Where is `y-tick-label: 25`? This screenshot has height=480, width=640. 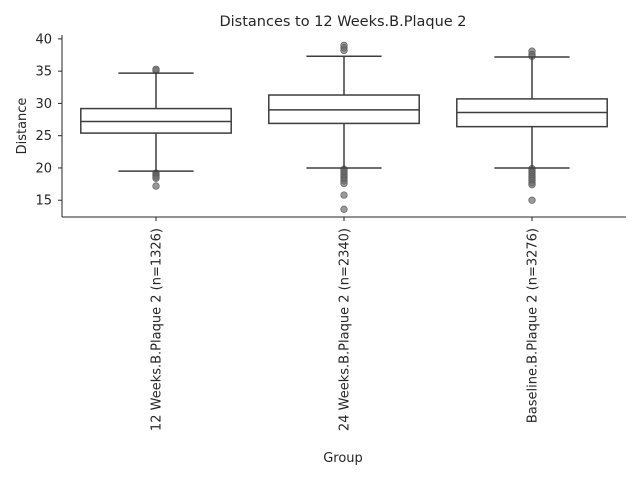 y-tick-label: 25 is located at coordinates (43, 136).